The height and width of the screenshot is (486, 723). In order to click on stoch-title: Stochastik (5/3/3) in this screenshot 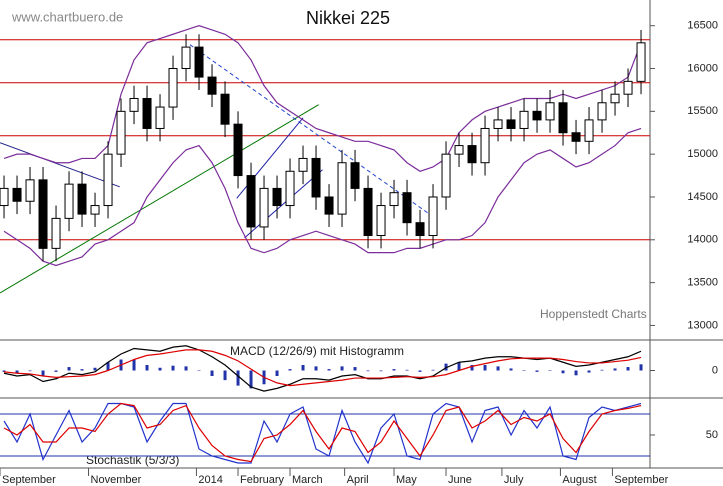, I will do `click(132, 460)`.